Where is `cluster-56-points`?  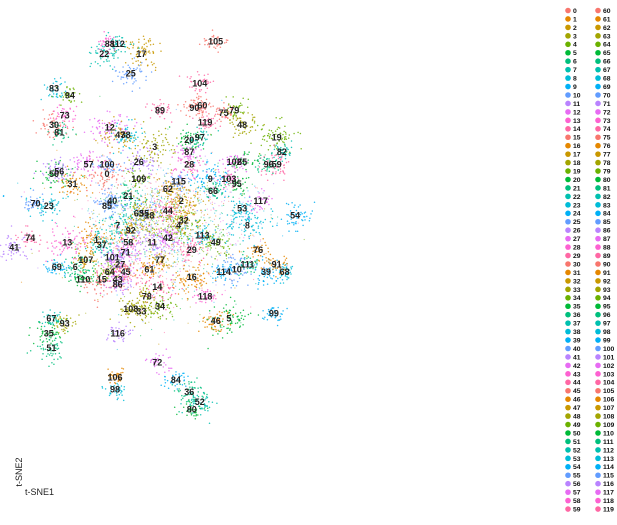 cluster-56-points is located at coordinates (56, 170).